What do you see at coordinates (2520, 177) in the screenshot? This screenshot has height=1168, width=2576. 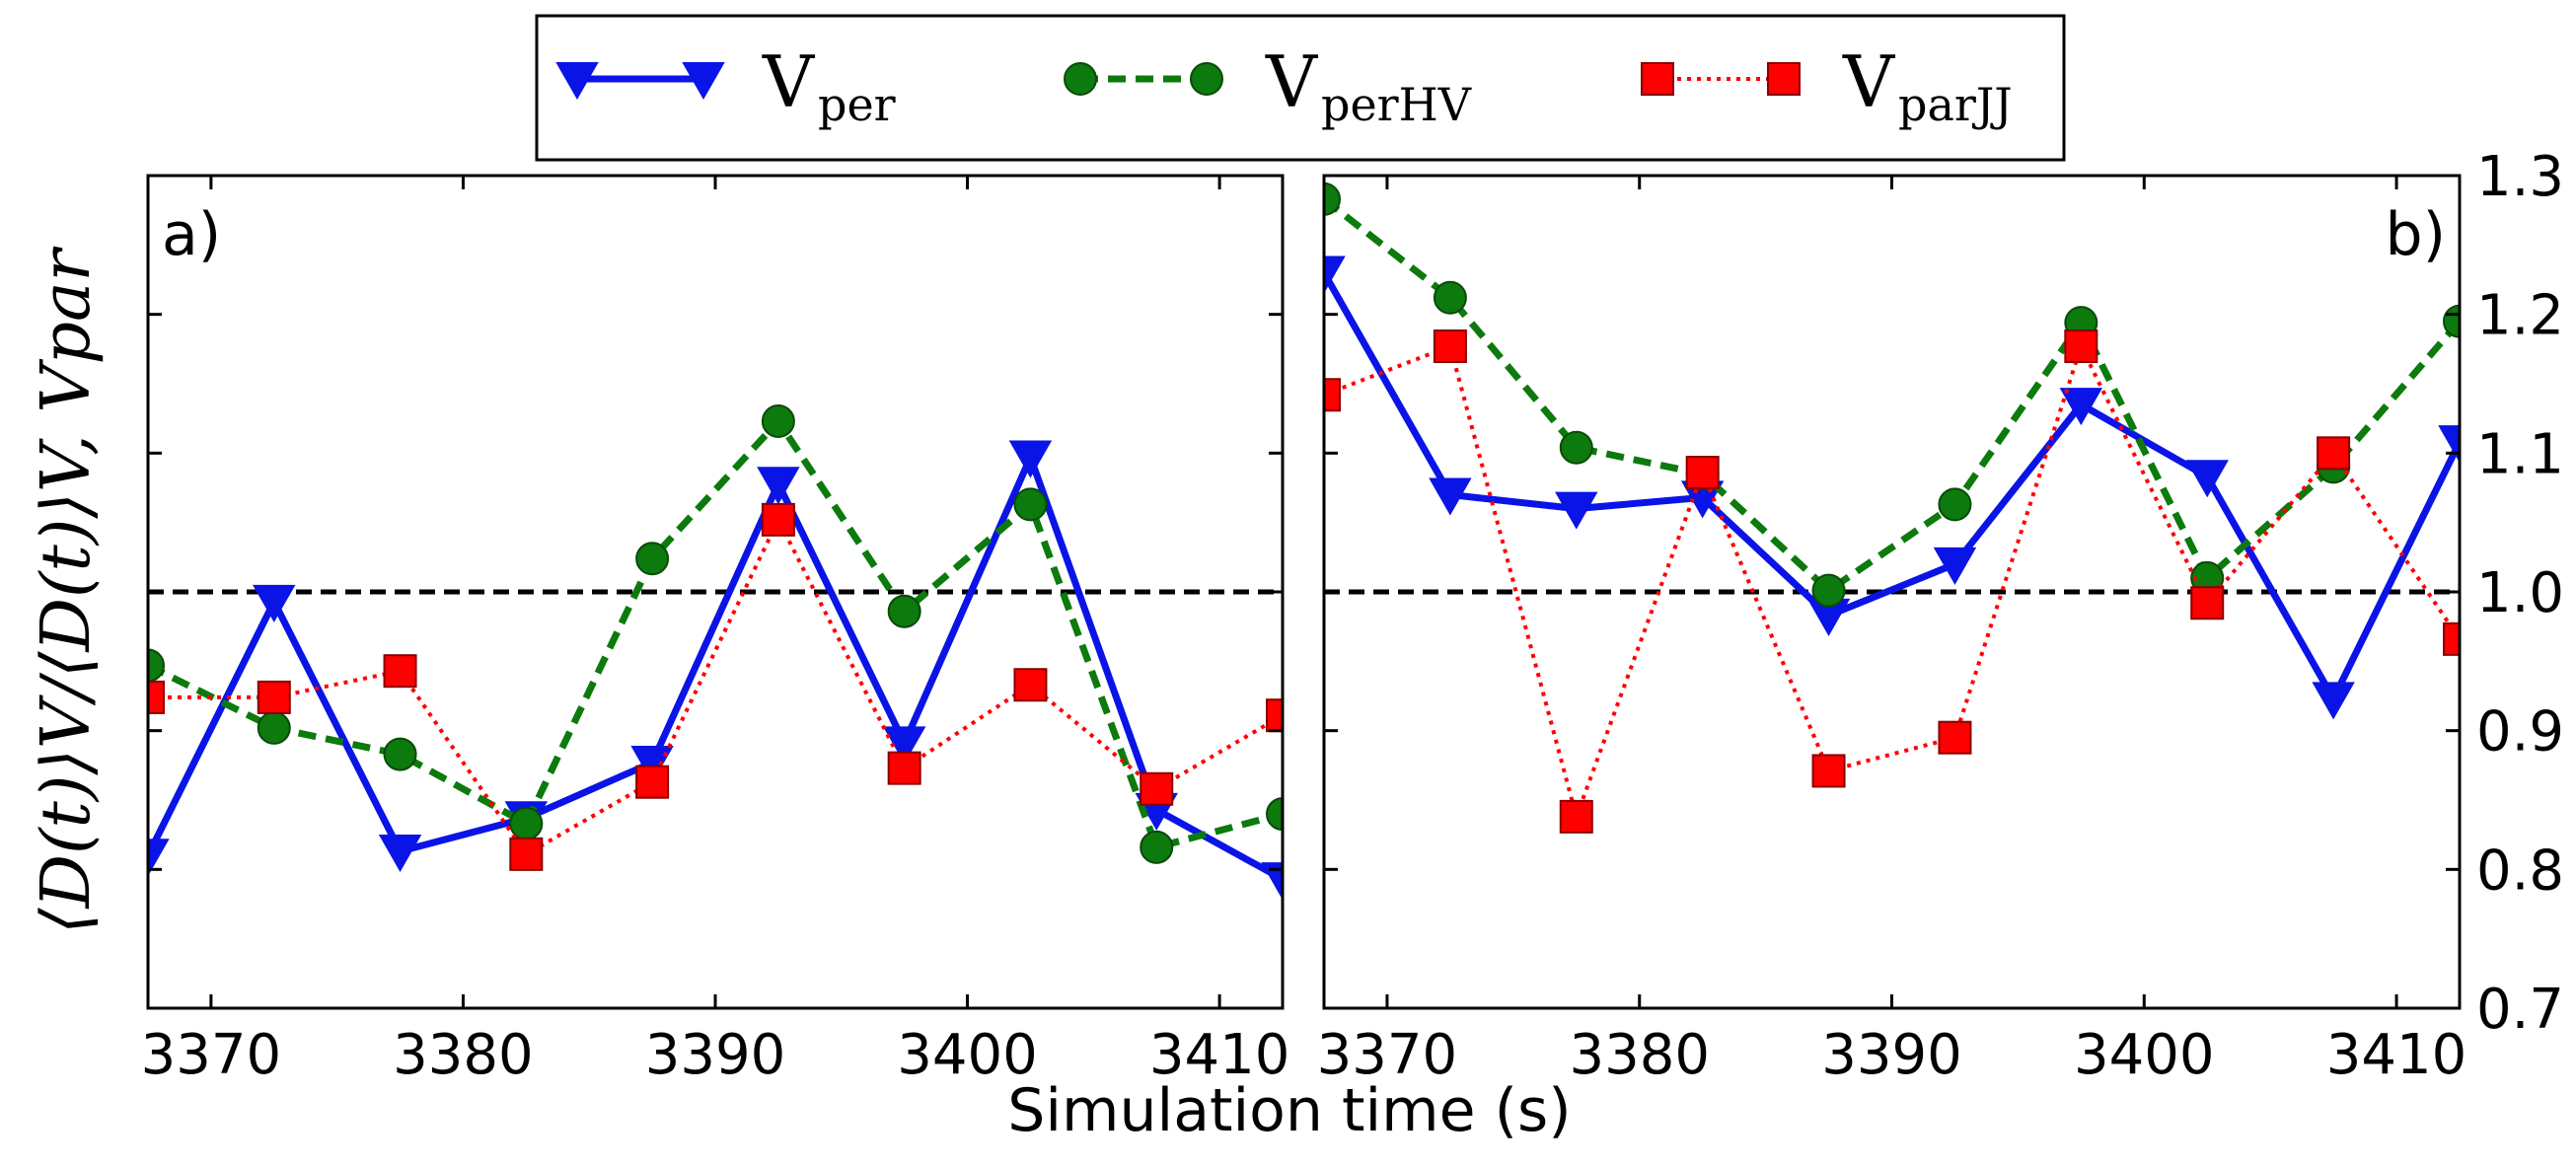 I see `y-tick-label: 1.3` at bounding box center [2520, 177].